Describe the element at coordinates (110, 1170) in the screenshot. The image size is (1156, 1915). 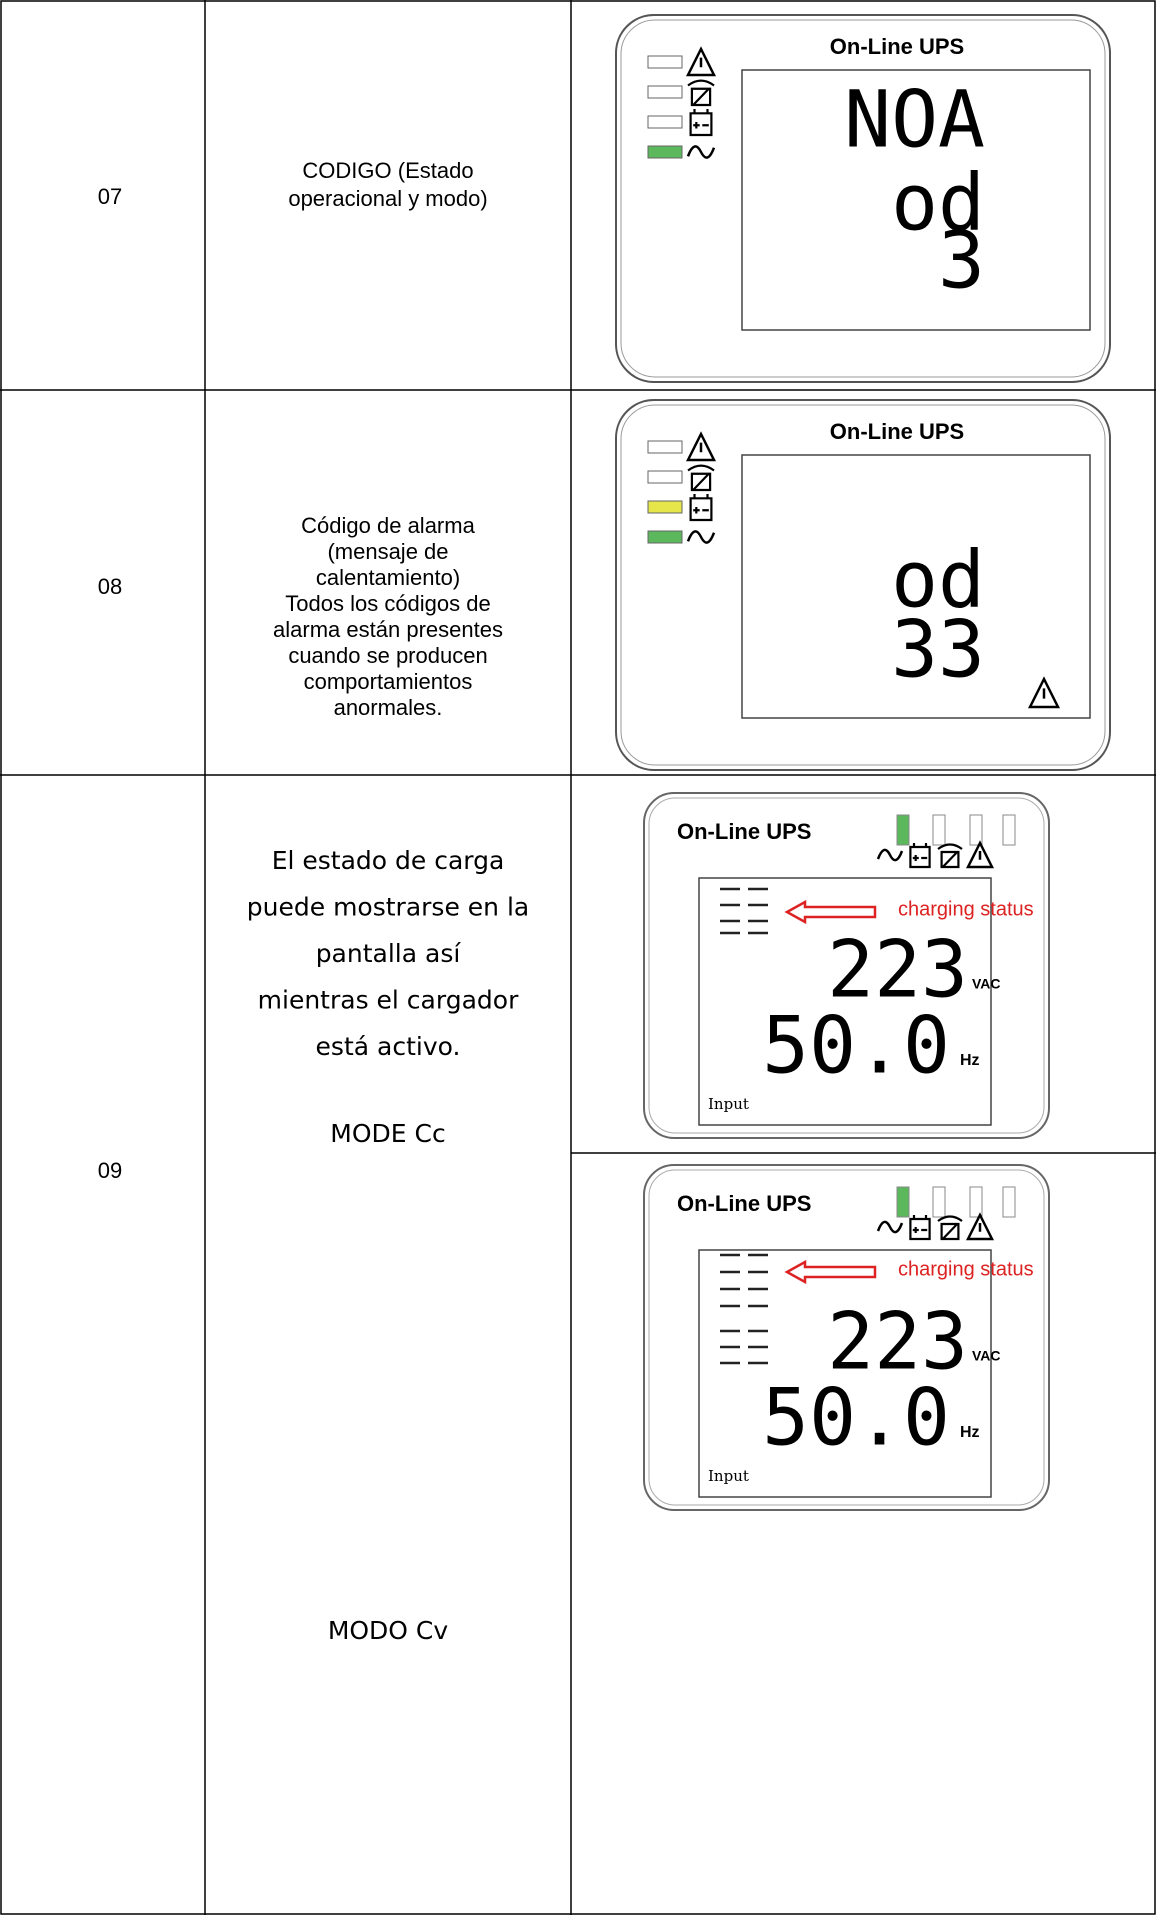
I see `row-code: 09` at that location.